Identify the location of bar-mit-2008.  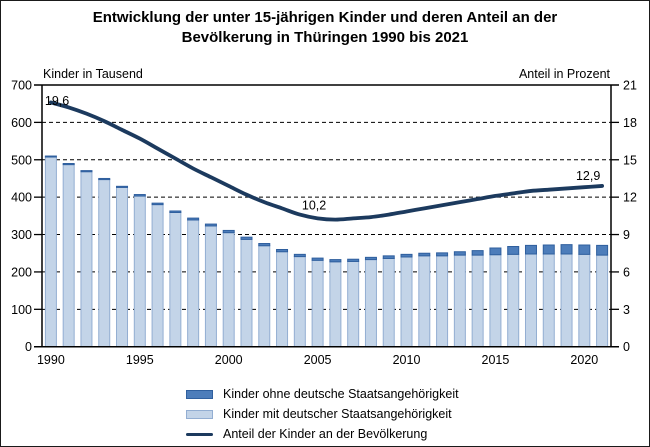
(370, 303).